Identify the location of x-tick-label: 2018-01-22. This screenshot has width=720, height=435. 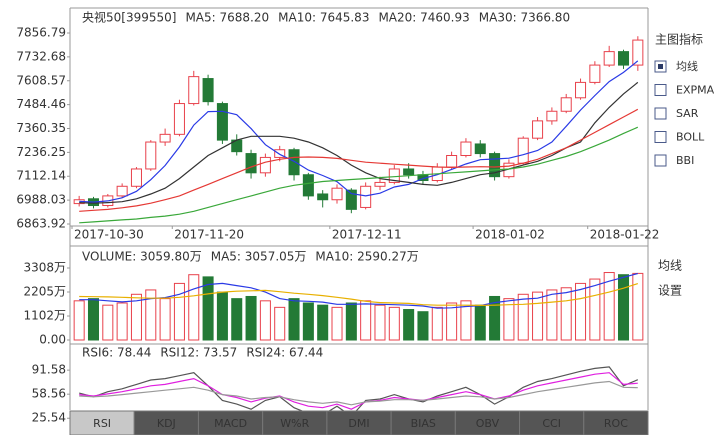
(625, 235).